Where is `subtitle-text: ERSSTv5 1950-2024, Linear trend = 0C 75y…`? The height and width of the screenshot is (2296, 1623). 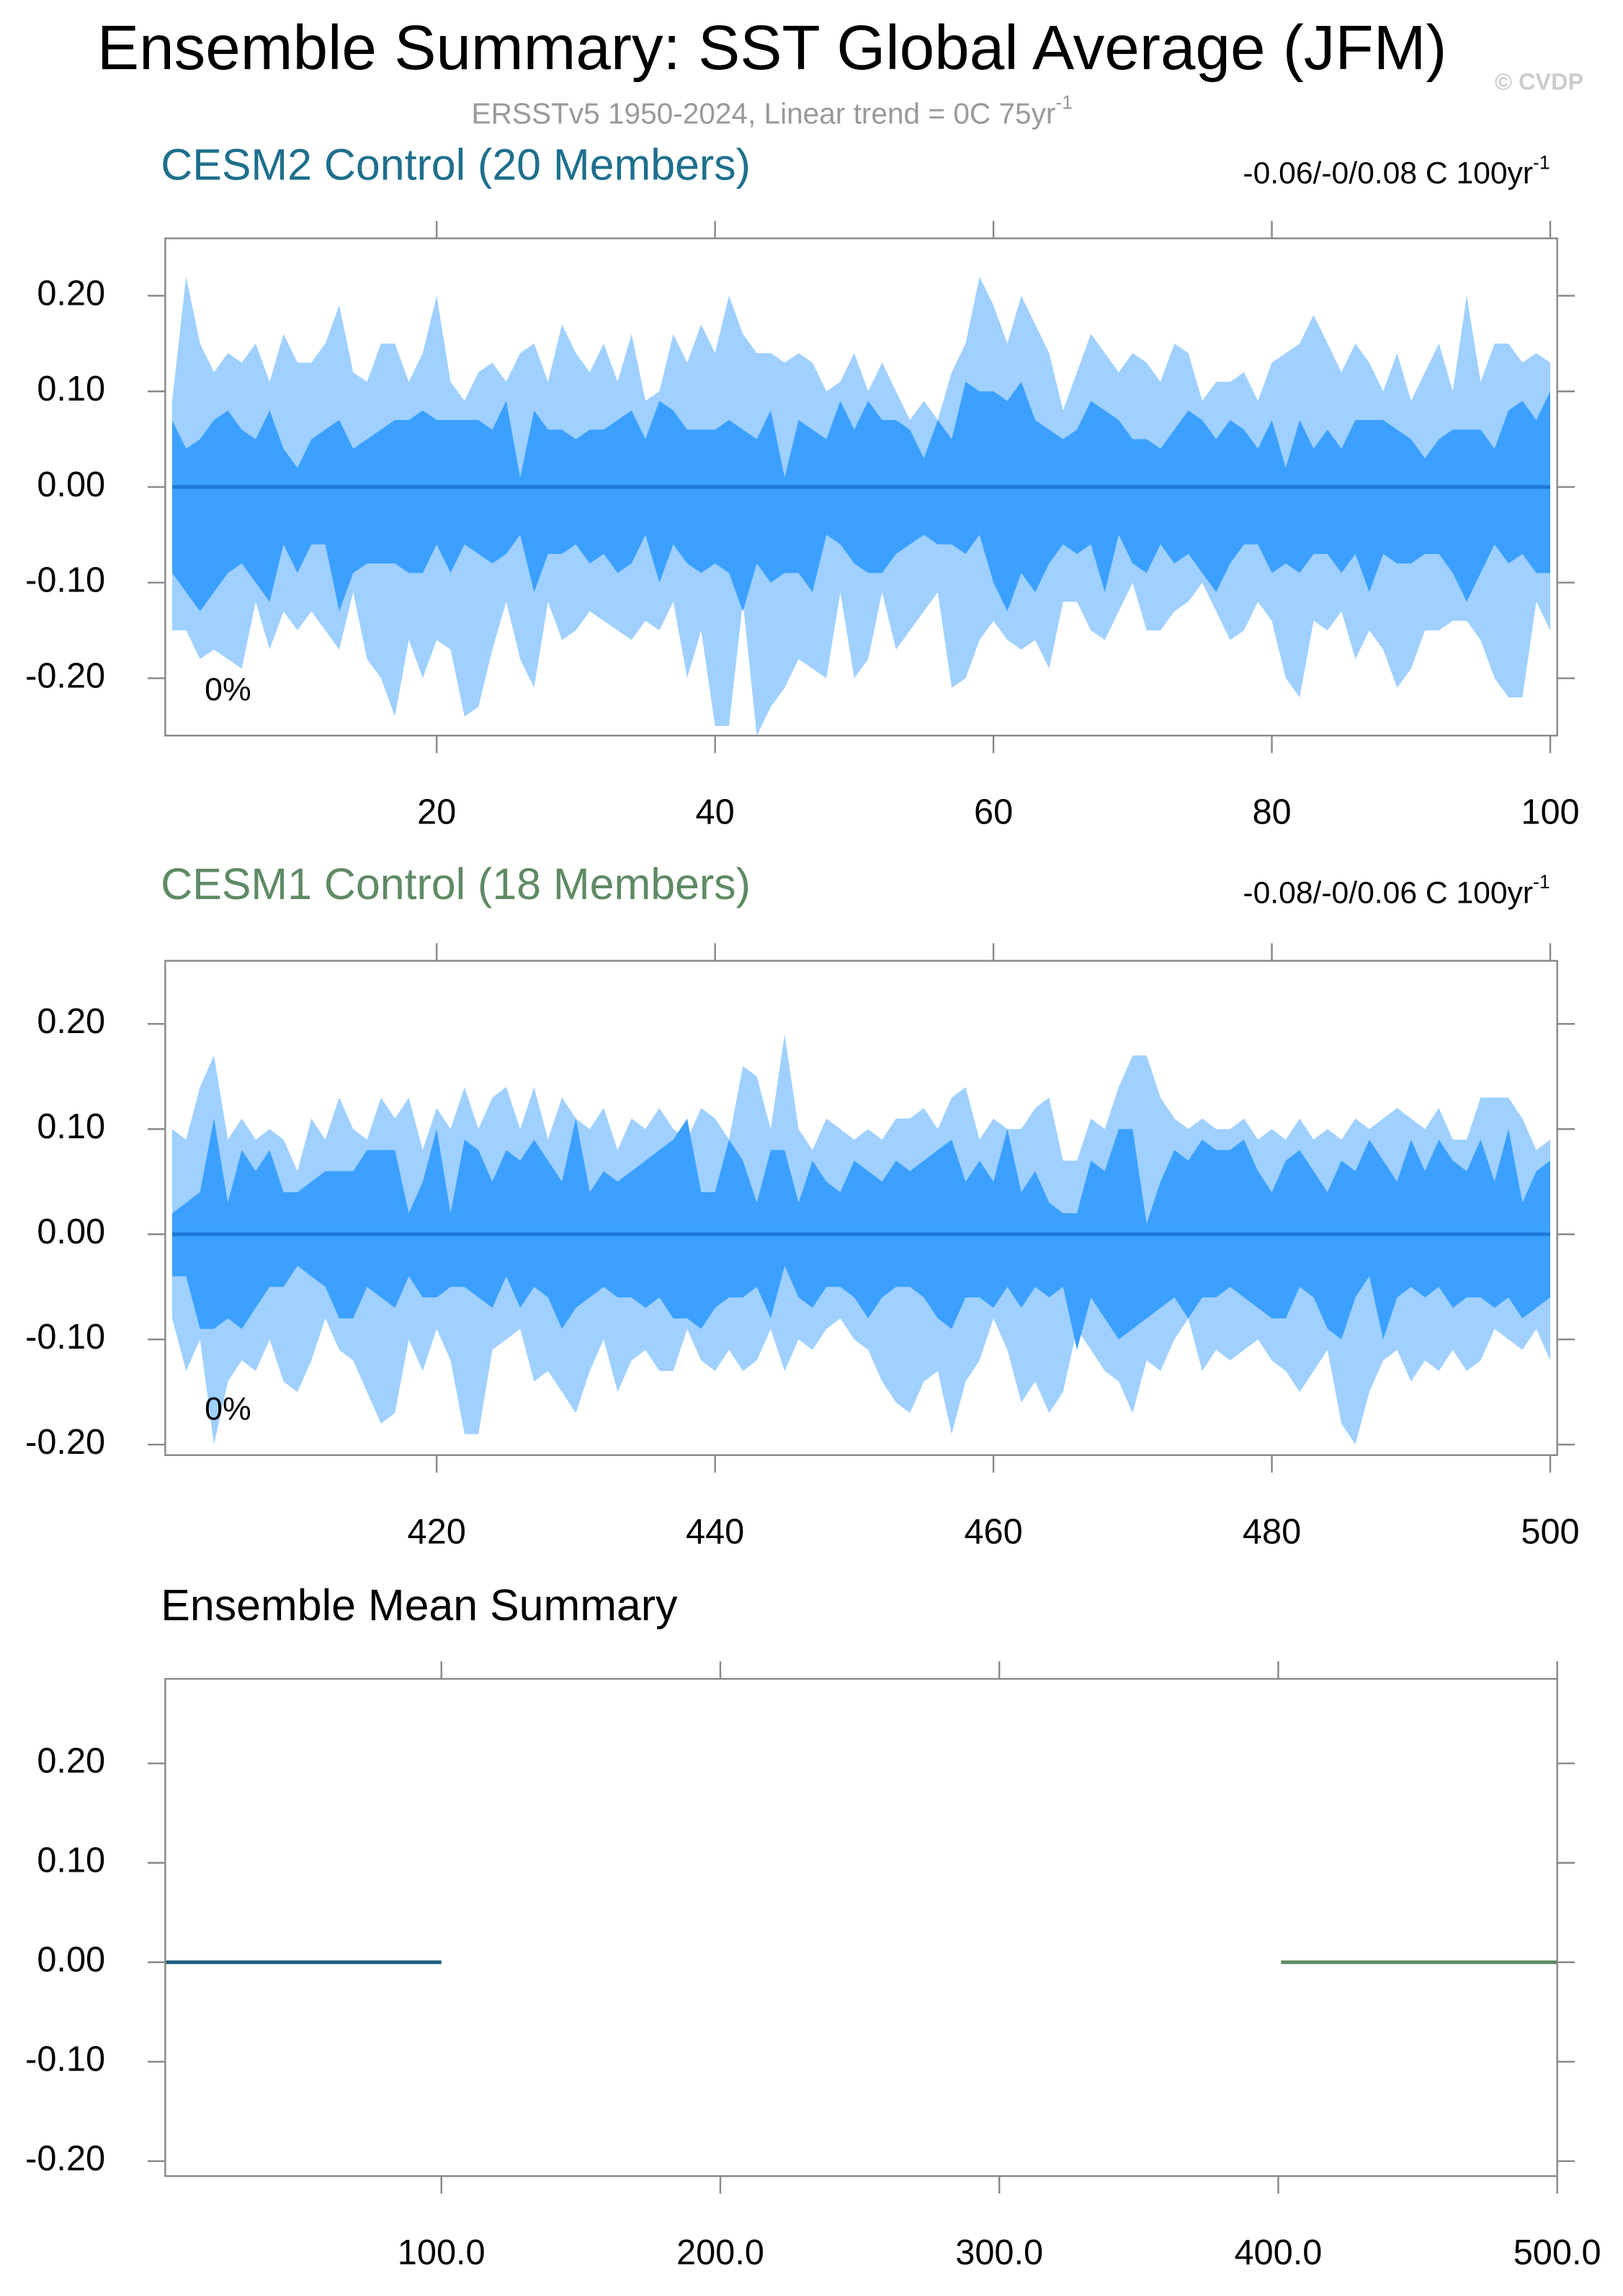
subtitle-text: ERSSTv5 1950-2024, Linear trend = 0C 75y… is located at coordinates (764, 114).